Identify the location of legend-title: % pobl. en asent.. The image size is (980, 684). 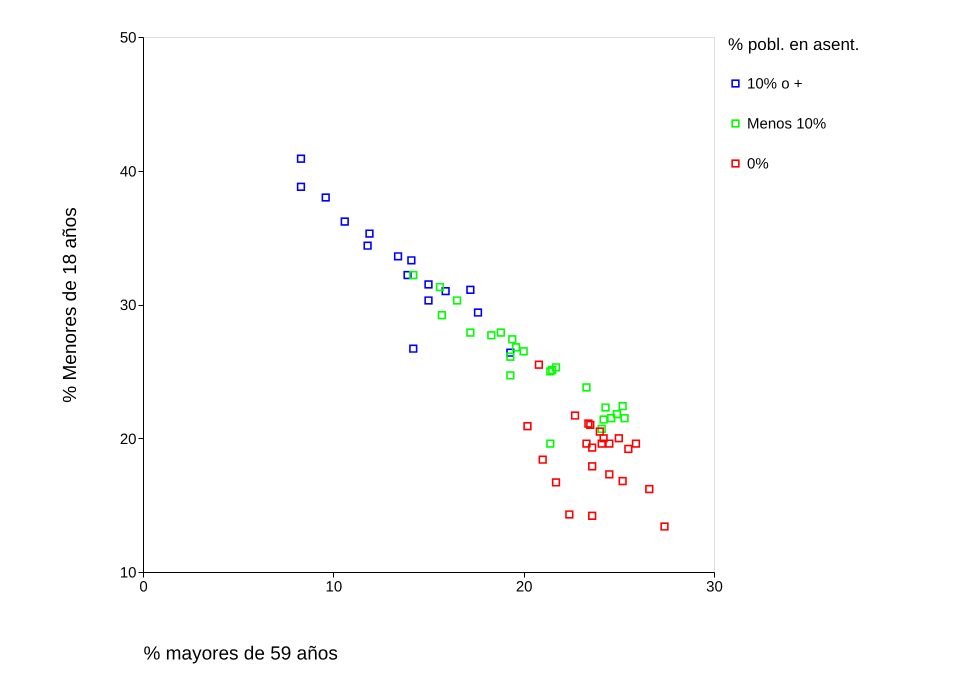
(794, 44).